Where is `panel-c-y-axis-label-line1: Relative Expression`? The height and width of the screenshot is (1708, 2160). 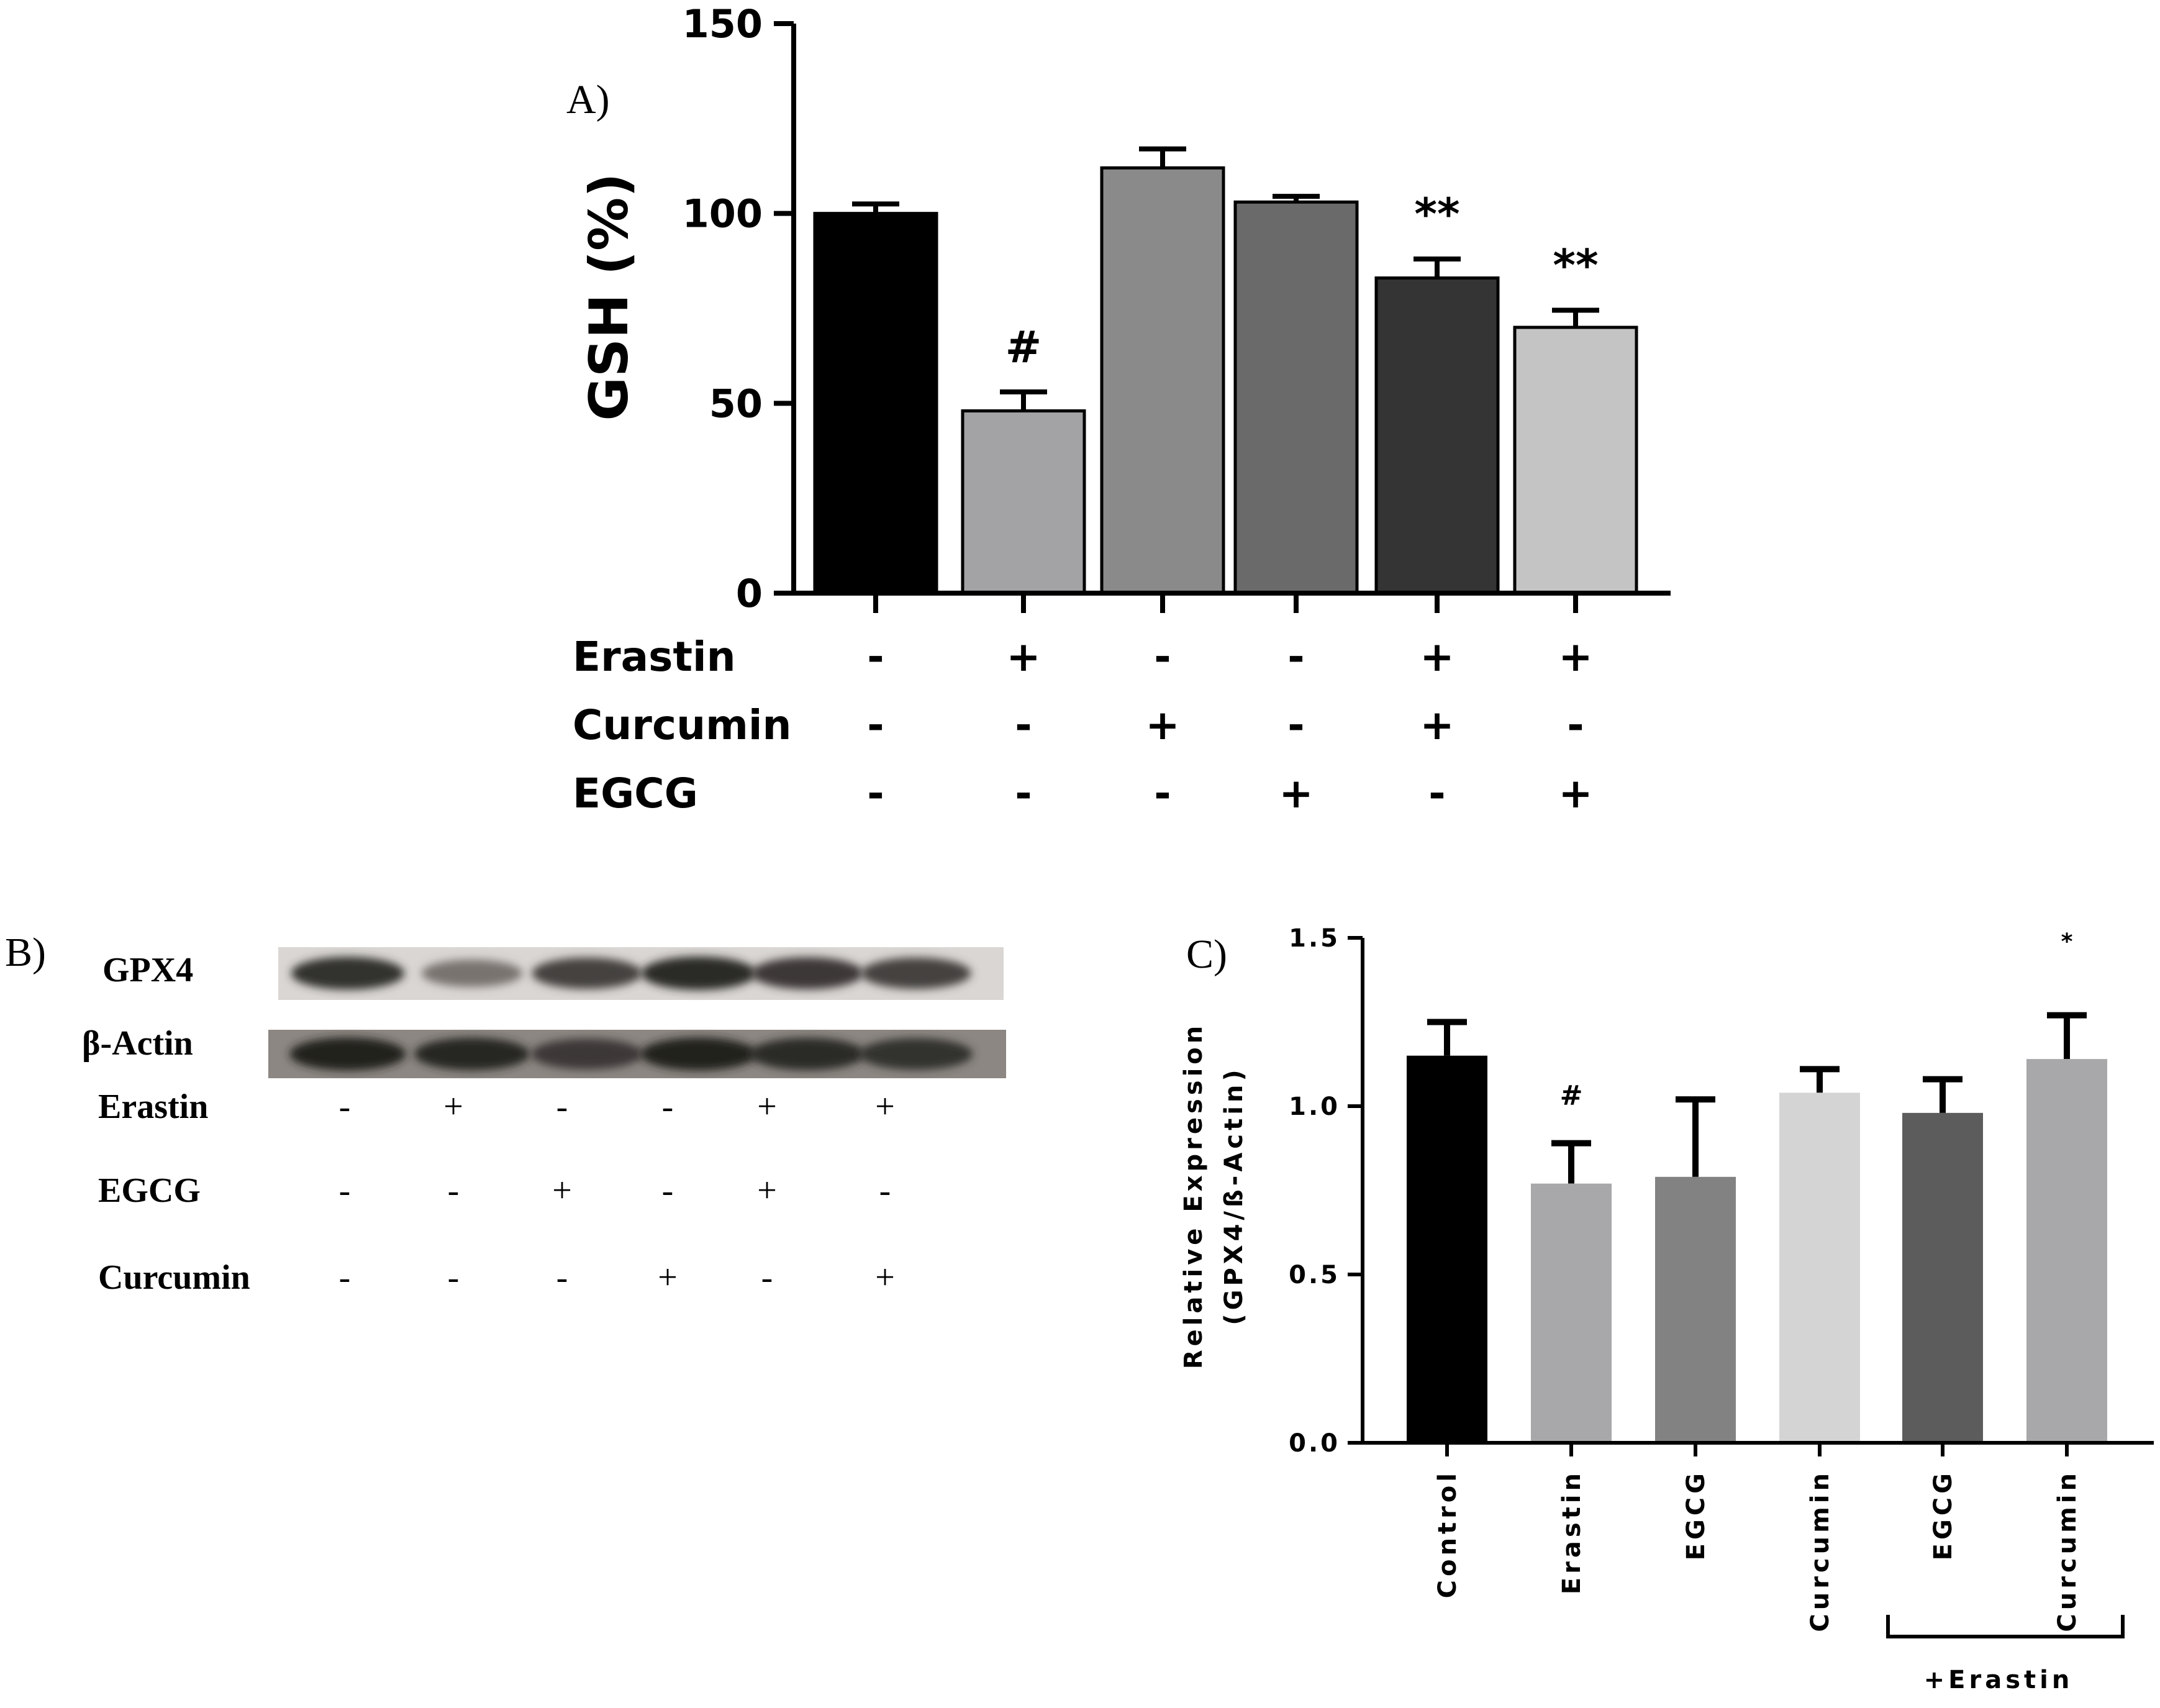 panel-c-y-axis-label-line1: Relative Expression is located at coordinates (1193, 1196).